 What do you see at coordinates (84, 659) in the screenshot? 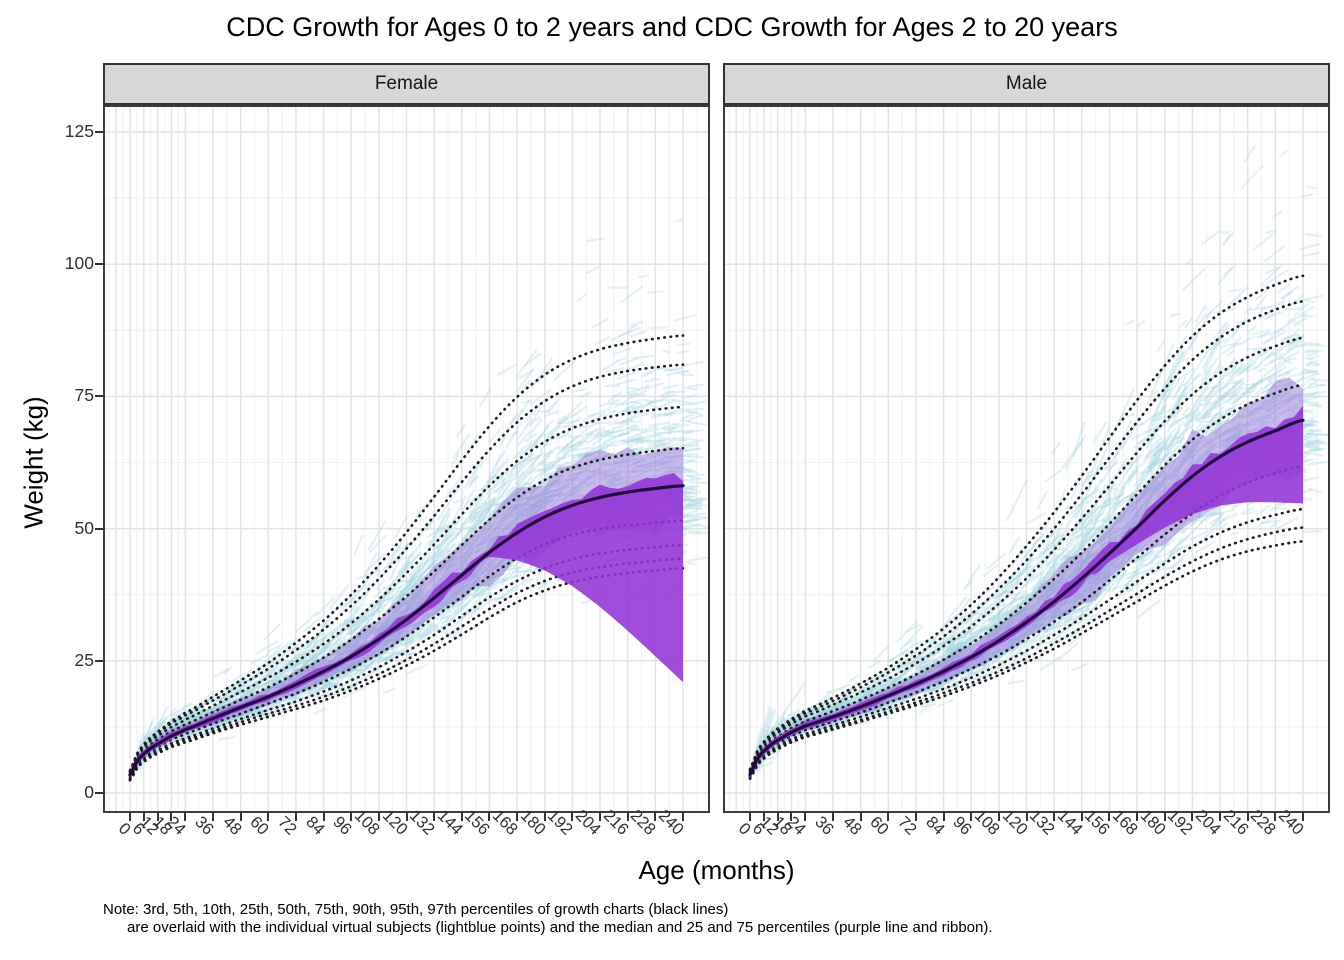
I see `y-tick-label: 25` at bounding box center [84, 659].